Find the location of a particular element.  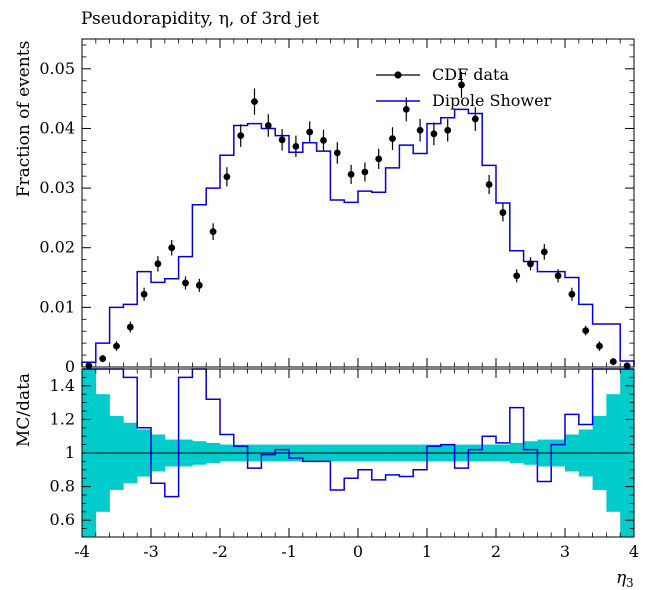

x-axis-title: η 3 is located at coordinates (625, 579).